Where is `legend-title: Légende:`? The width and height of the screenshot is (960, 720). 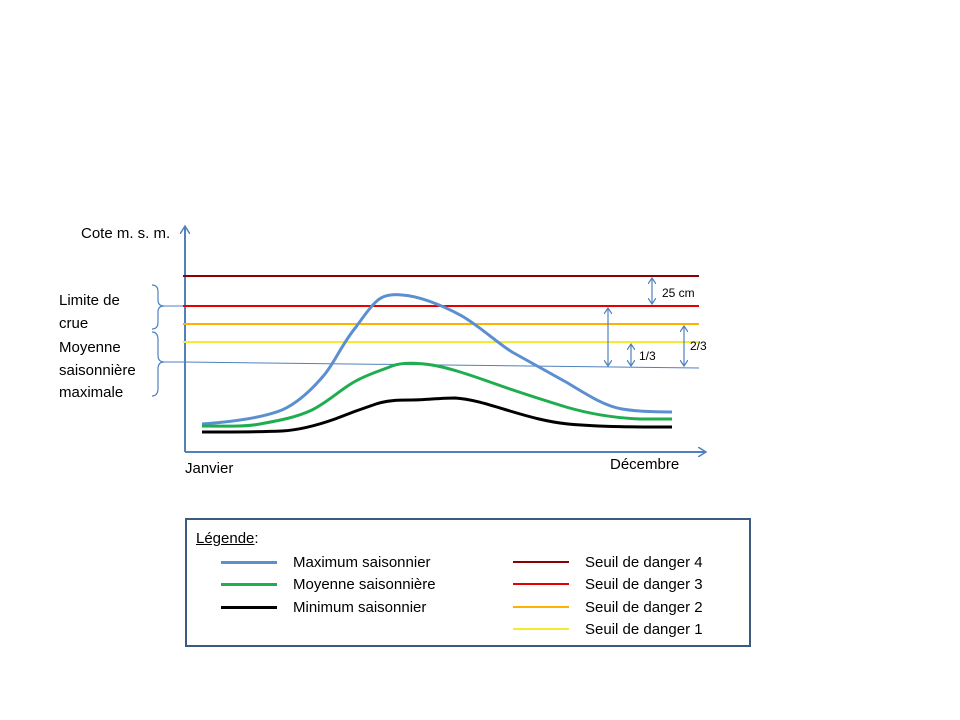
legend-title: Légende: is located at coordinates (227, 538).